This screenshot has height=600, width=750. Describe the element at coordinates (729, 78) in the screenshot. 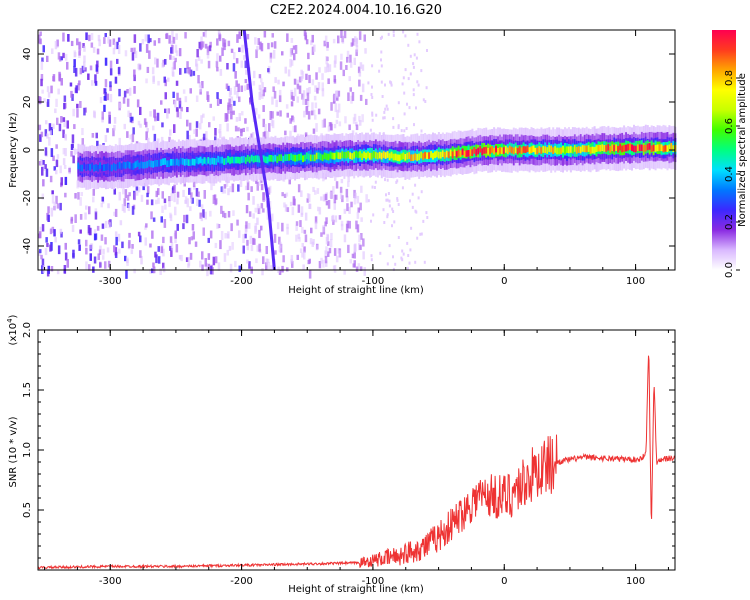

I see `colorbar-tick-label: 0.8` at that location.